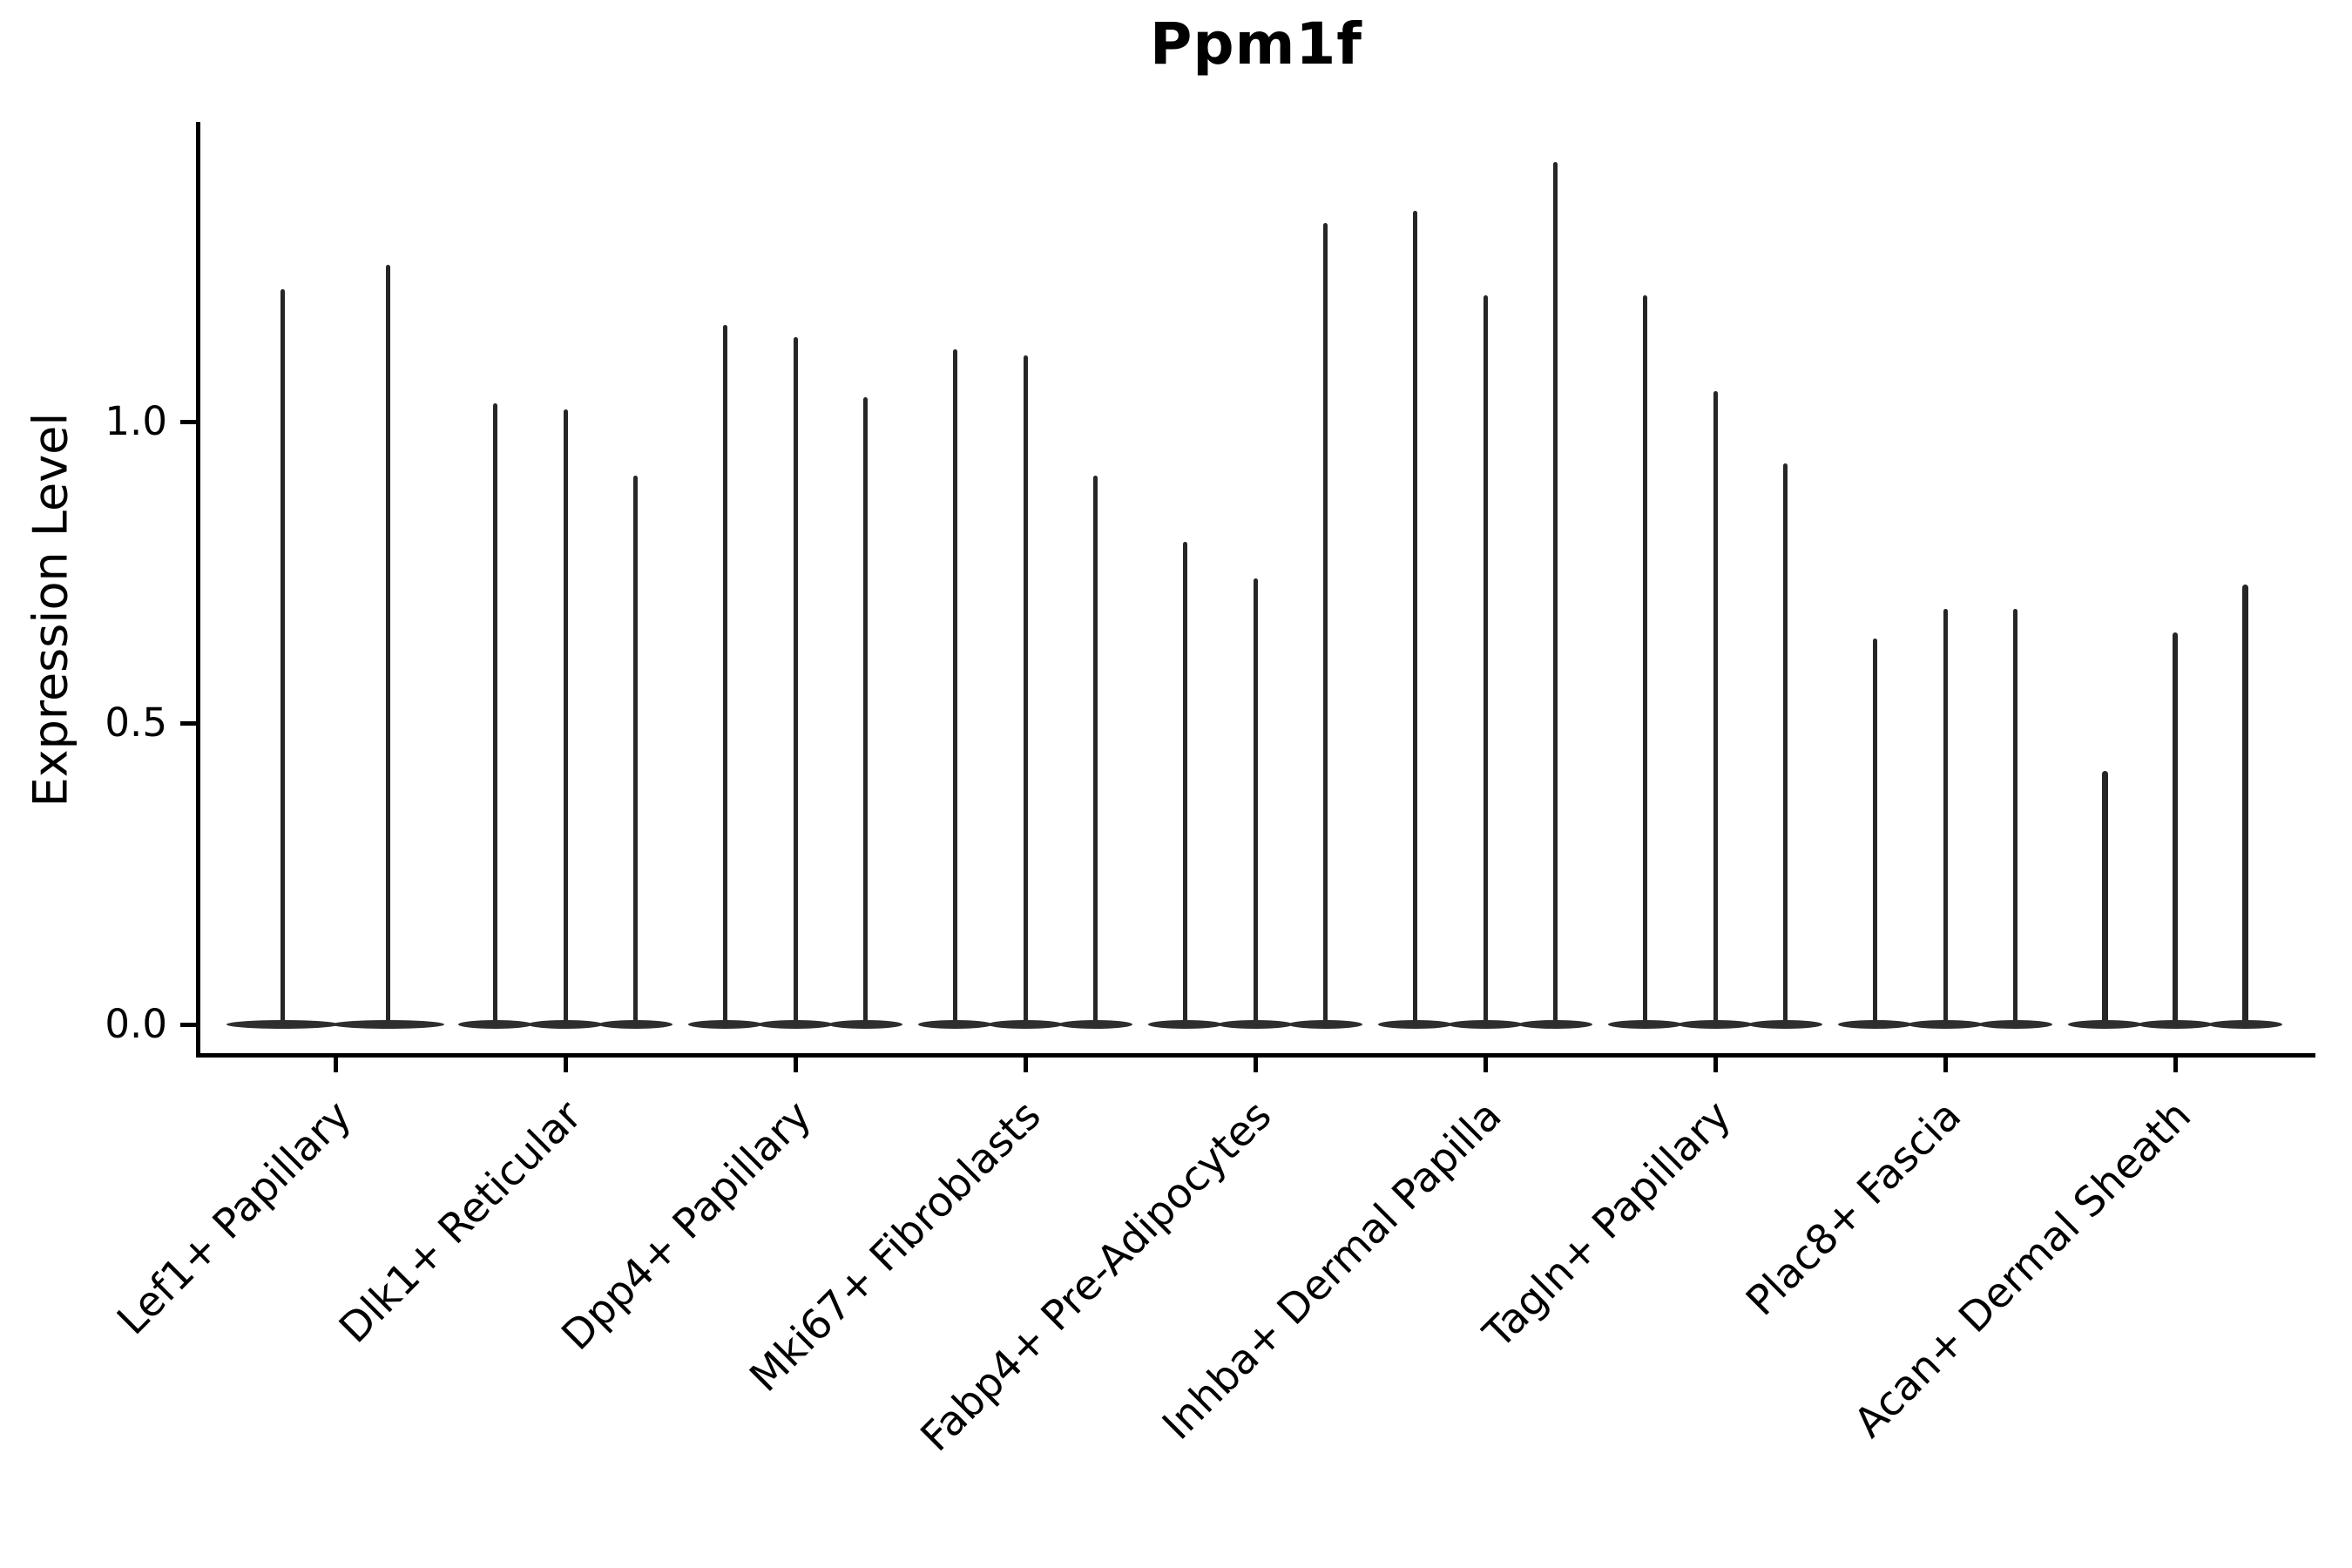 The image size is (2352, 1568). What do you see at coordinates (136, 421) in the screenshot?
I see `y-tick-label: 1.0` at bounding box center [136, 421].